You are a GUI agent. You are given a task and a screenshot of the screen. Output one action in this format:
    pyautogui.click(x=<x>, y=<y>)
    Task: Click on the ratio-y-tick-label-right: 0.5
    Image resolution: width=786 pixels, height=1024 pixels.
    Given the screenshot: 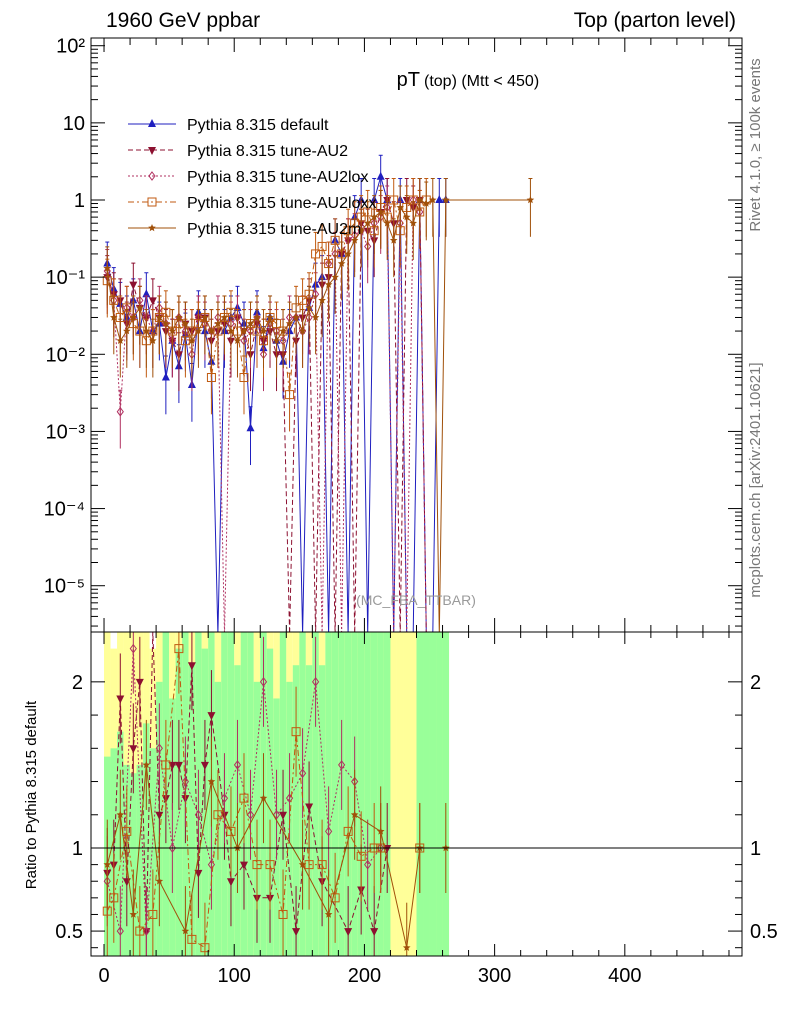 What is the action you would take?
    pyautogui.click(x=764, y=932)
    